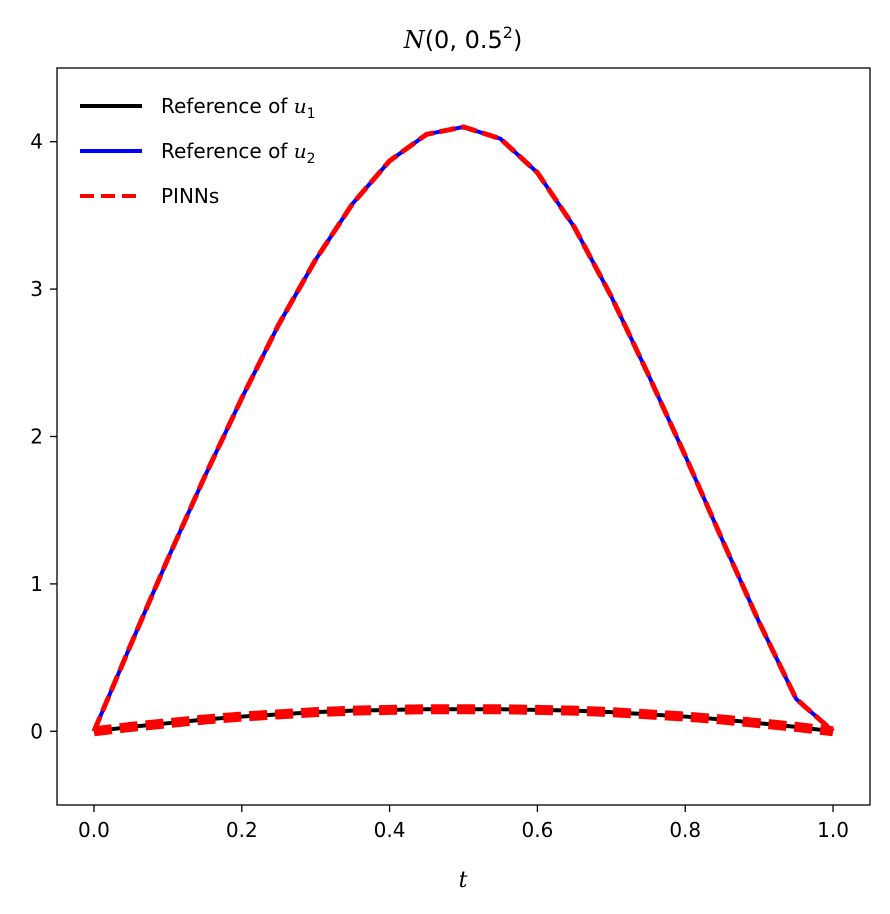  Describe the element at coordinates (390, 830) in the screenshot. I see `x-tick-label: 0.4` at that location.